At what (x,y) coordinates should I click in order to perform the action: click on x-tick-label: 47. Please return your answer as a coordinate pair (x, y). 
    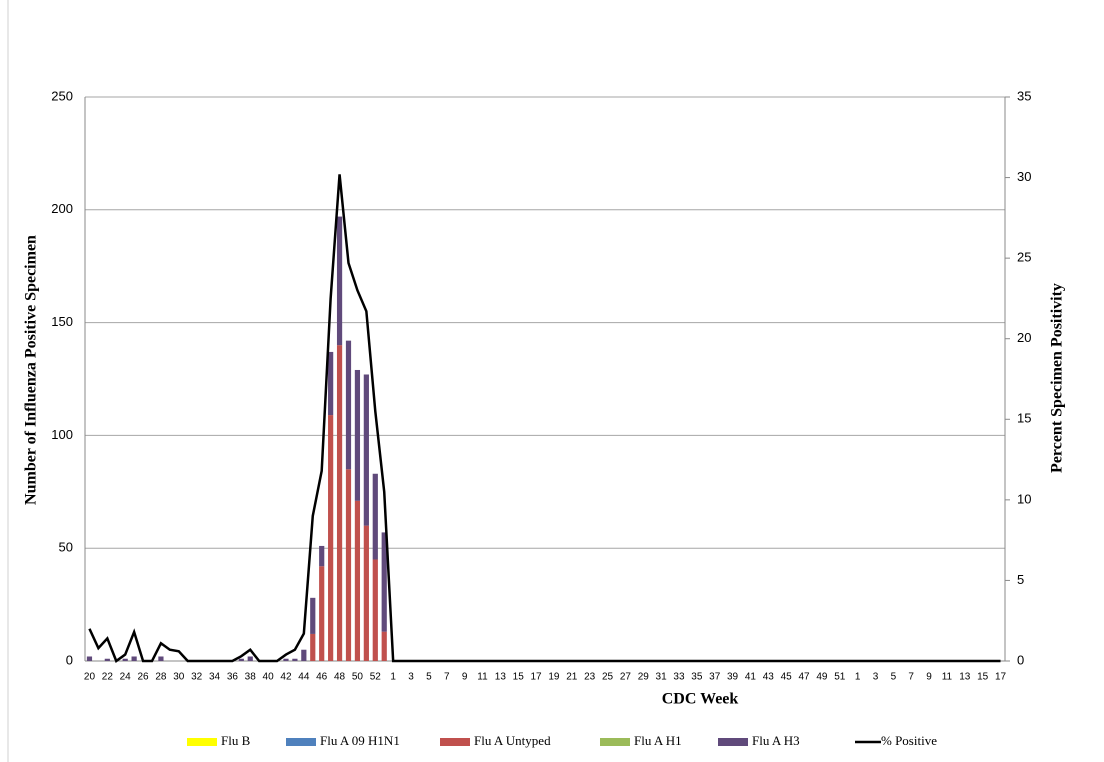
    Looking at the image, I should click on (804, 677).